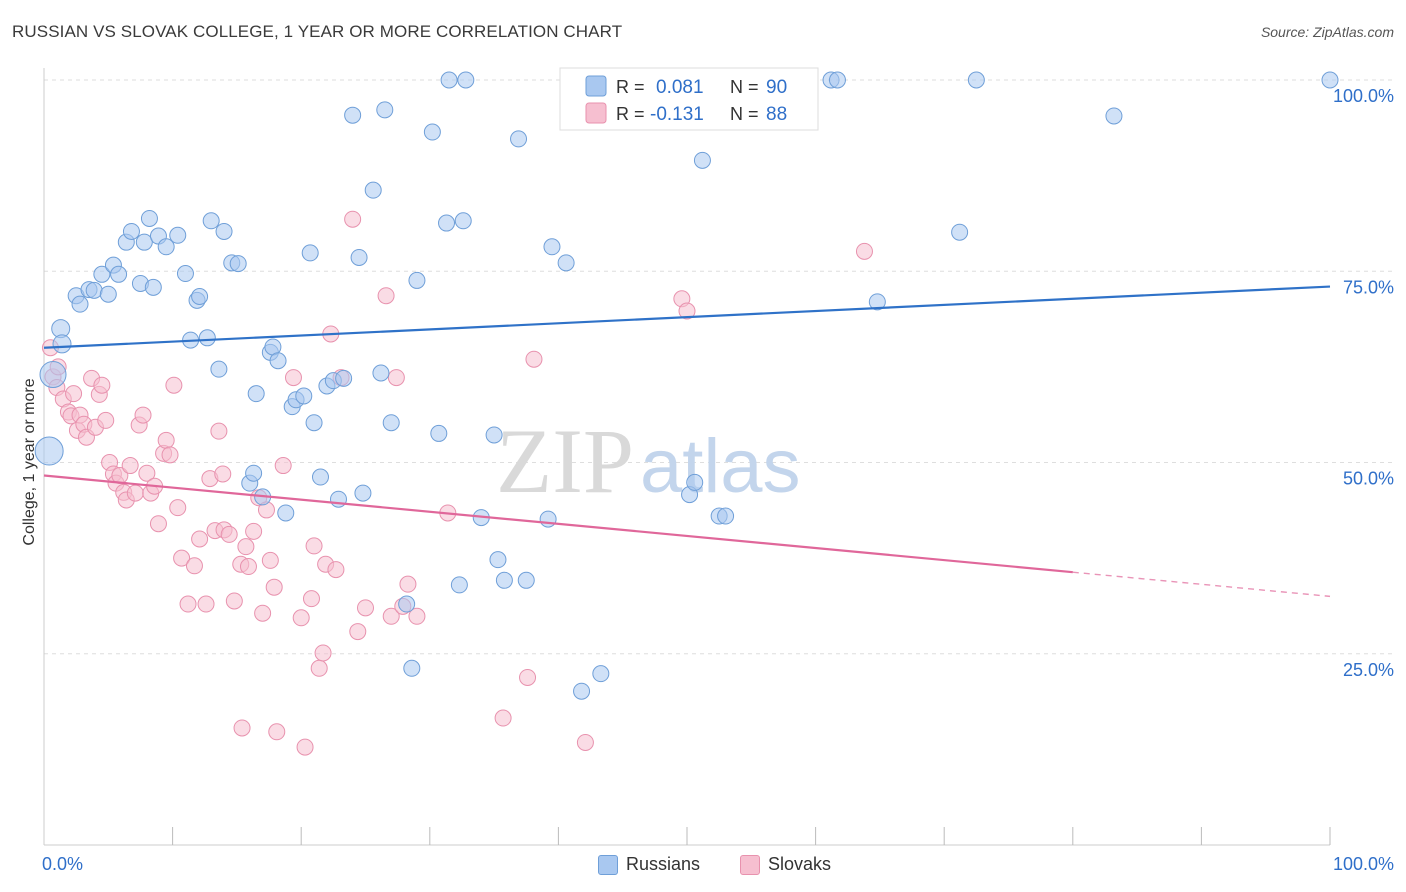 The width and height of the screenshot is (1406, 892). What do you see at coordinates (1368, 287) in the screenshot?
I see `y-tick-label: 75.0%` at bounding box center [1368, 287].